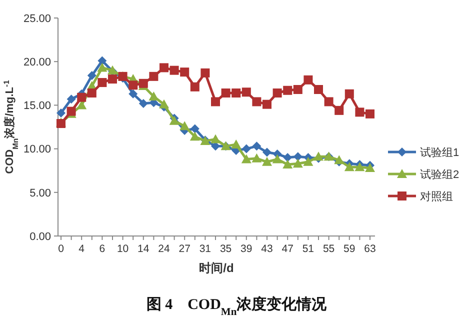  What do you see at coordinates (308, 249) in the screenshot?
I see `x-tick-label: 51` at bounding box center [308, 249].